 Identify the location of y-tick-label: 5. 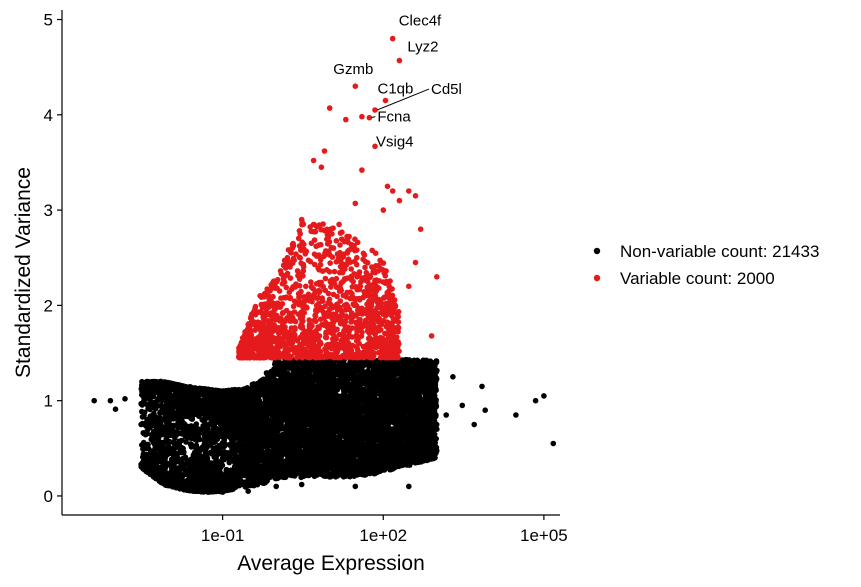
(48, 20).